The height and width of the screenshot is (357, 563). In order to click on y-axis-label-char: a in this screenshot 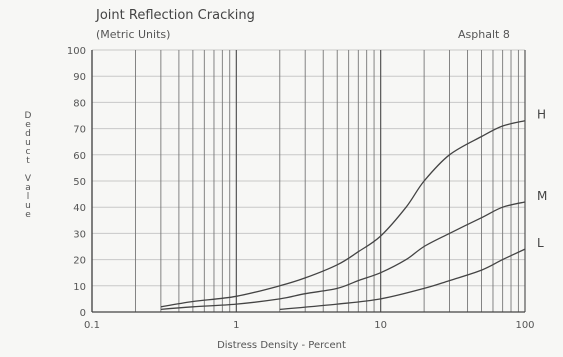, I will do `click(28, 188)`.